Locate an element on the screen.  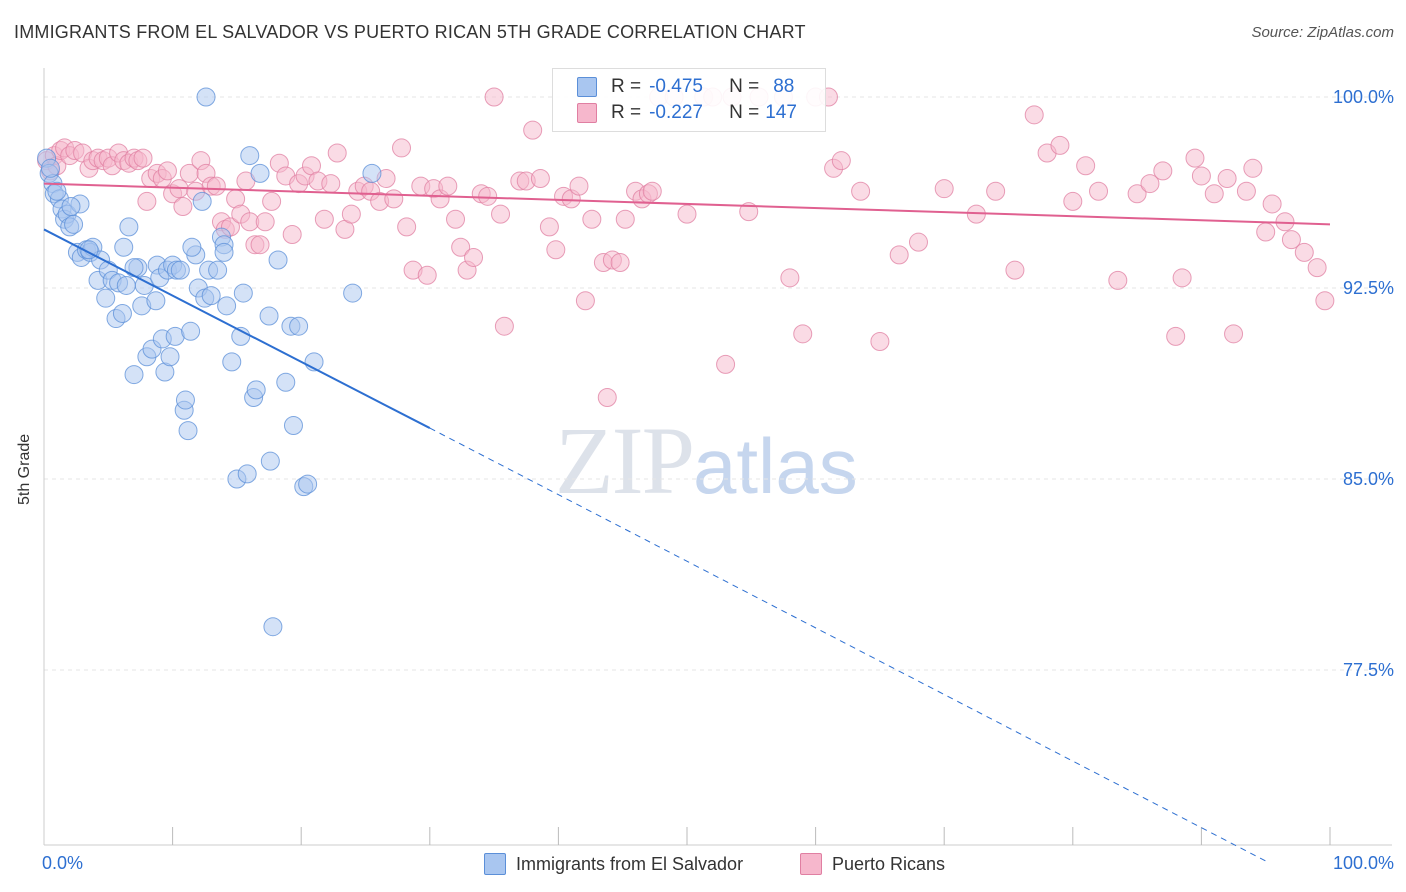
n-value: 88 is located at coordinates (784, 86).